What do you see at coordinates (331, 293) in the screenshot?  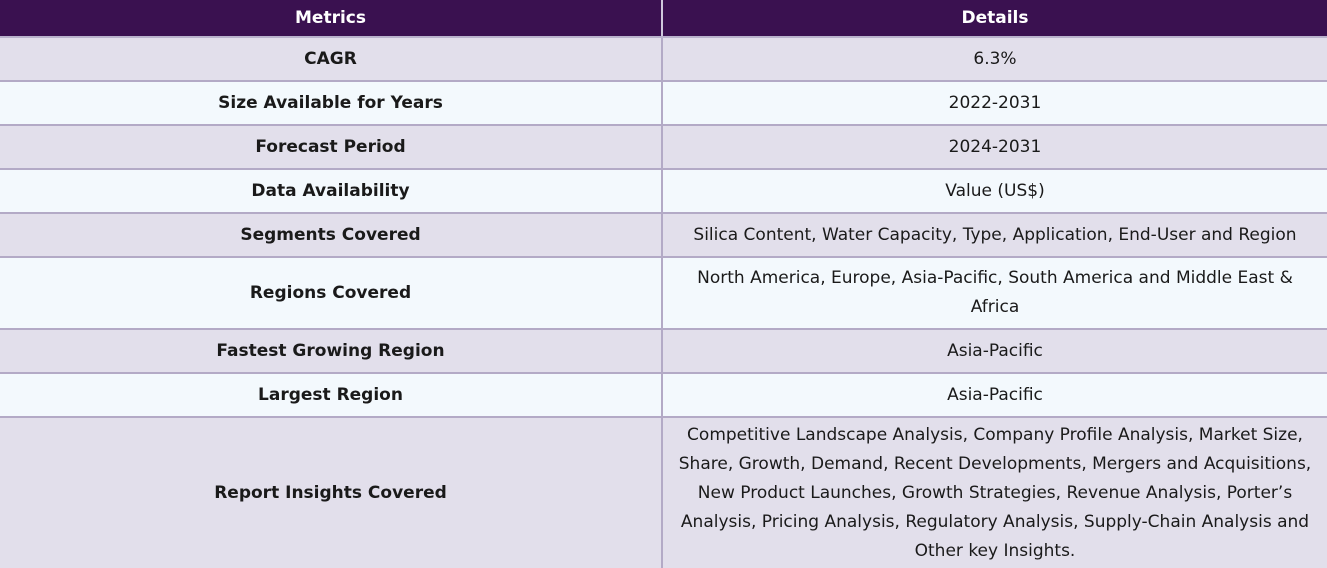 I see `metric-cell: Regions Covered` at bounding box center [331, 293].